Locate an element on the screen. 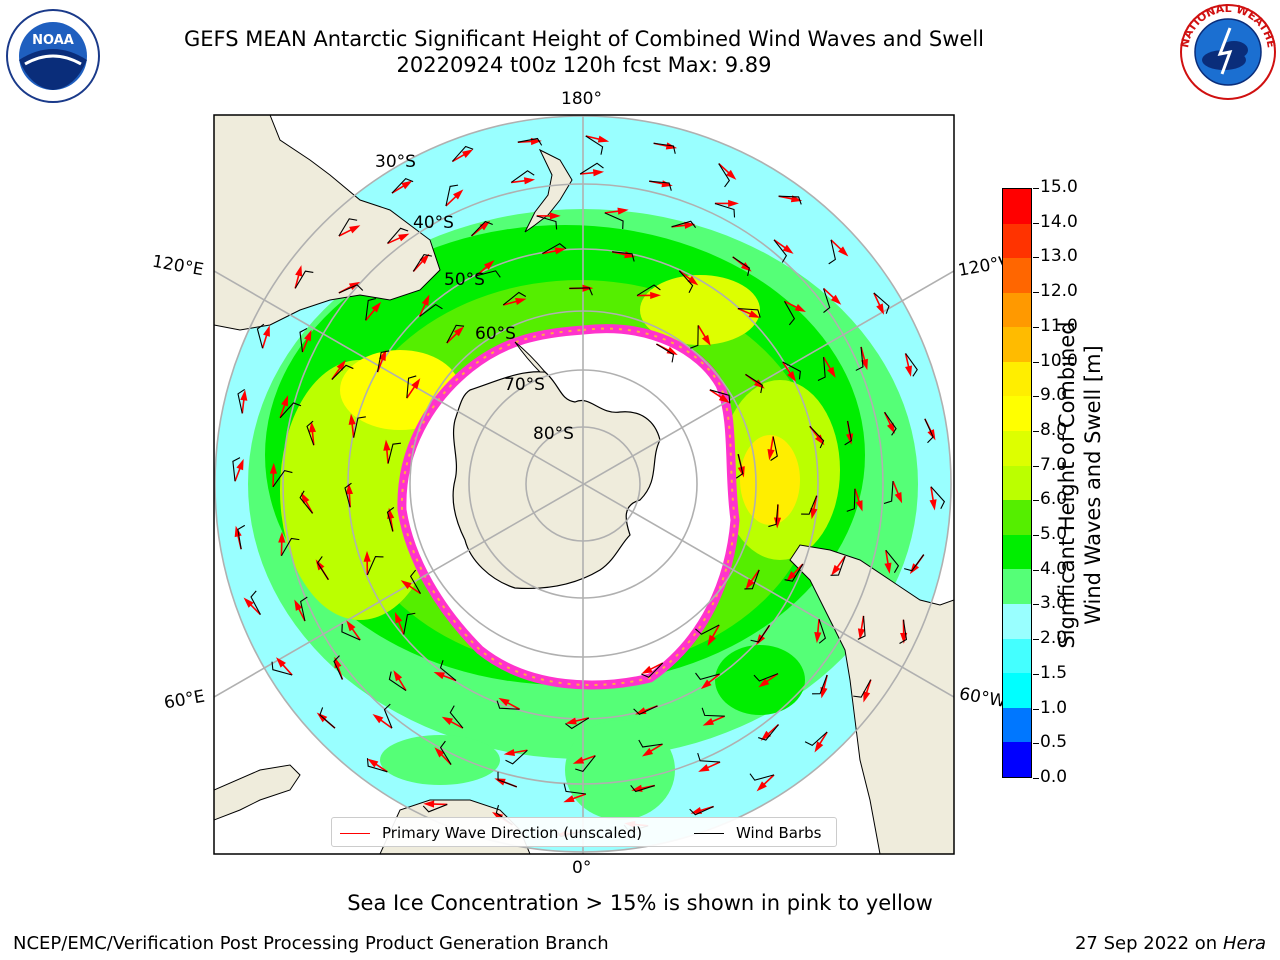  legend-swatch-black is located at coordinates (709, 833).